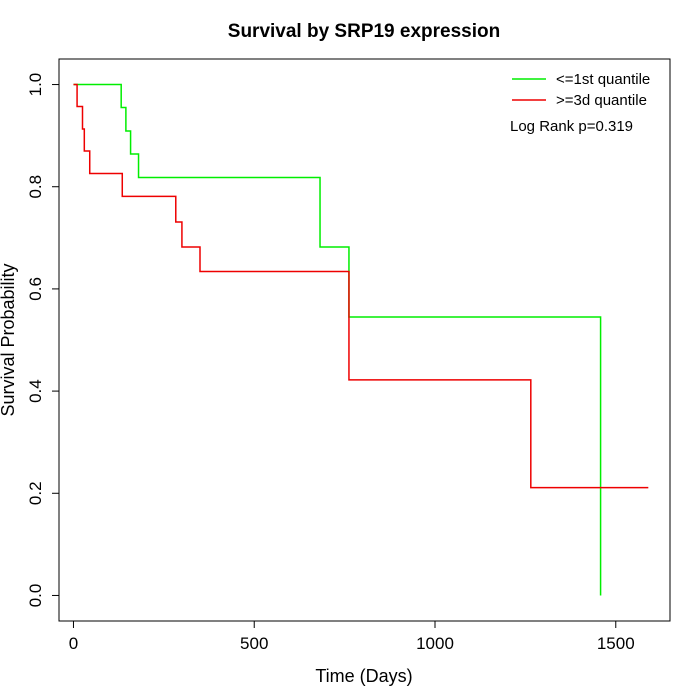  Describe the element at coordinates (352, 636) in the screenshot. I see `x-axis: 0 500 1000 1500` at that location.